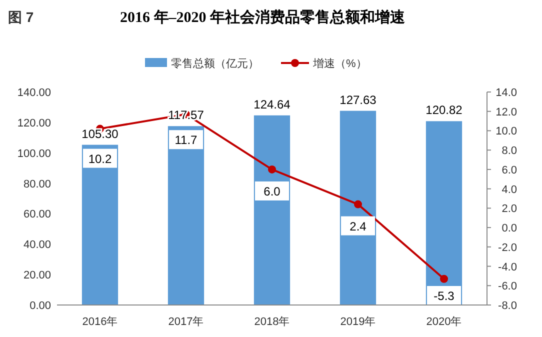 The height and width of the screenshot is (337, 542). I want to click on x-tick-label: 2016年, so click(100, 322).